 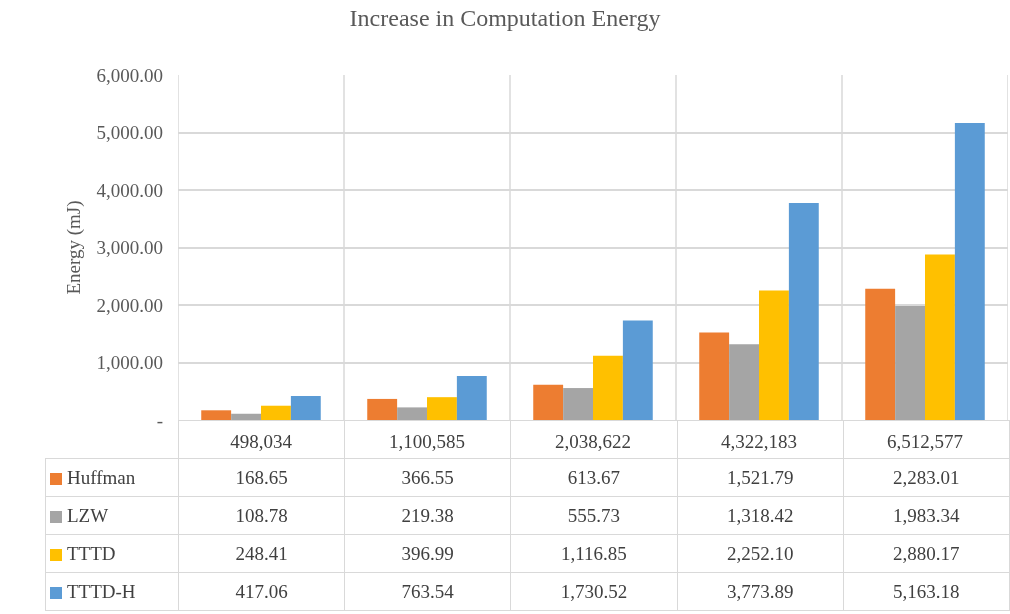 What do you see at coordinates (760, 515) in the screenshot?
I see `data-label: 1,318.42` at bounding box center [760, 515].